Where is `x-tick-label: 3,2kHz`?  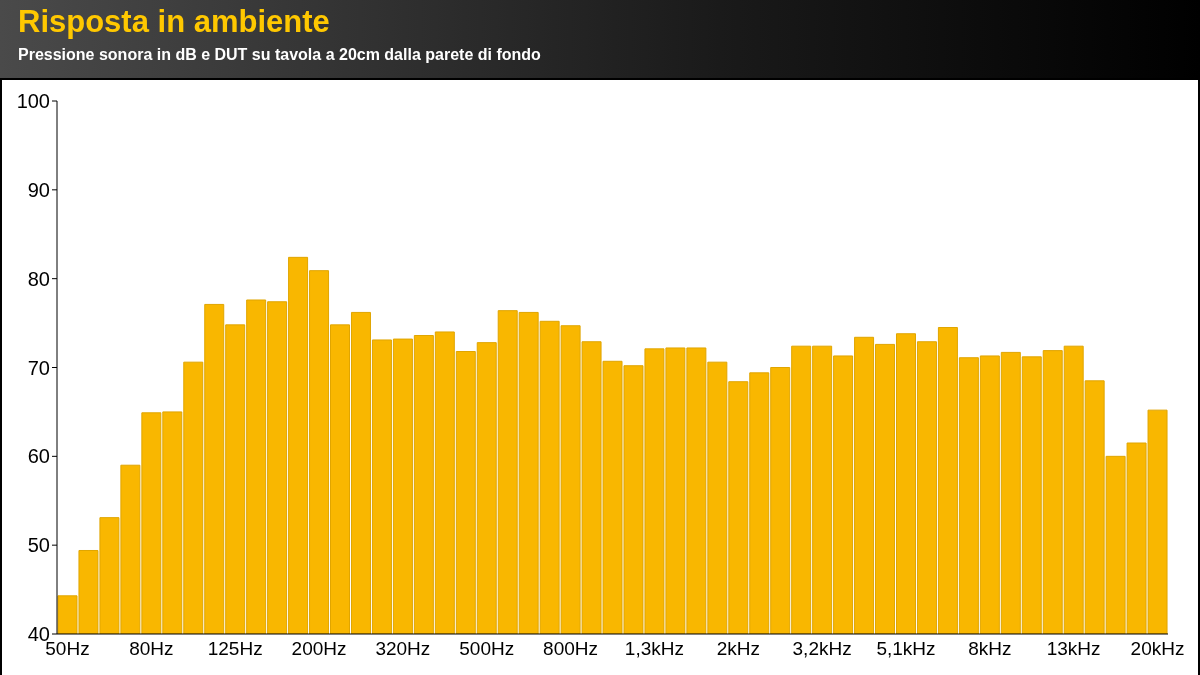
x-tick-label: 3,2kHz is located at coordinates (822, 649).